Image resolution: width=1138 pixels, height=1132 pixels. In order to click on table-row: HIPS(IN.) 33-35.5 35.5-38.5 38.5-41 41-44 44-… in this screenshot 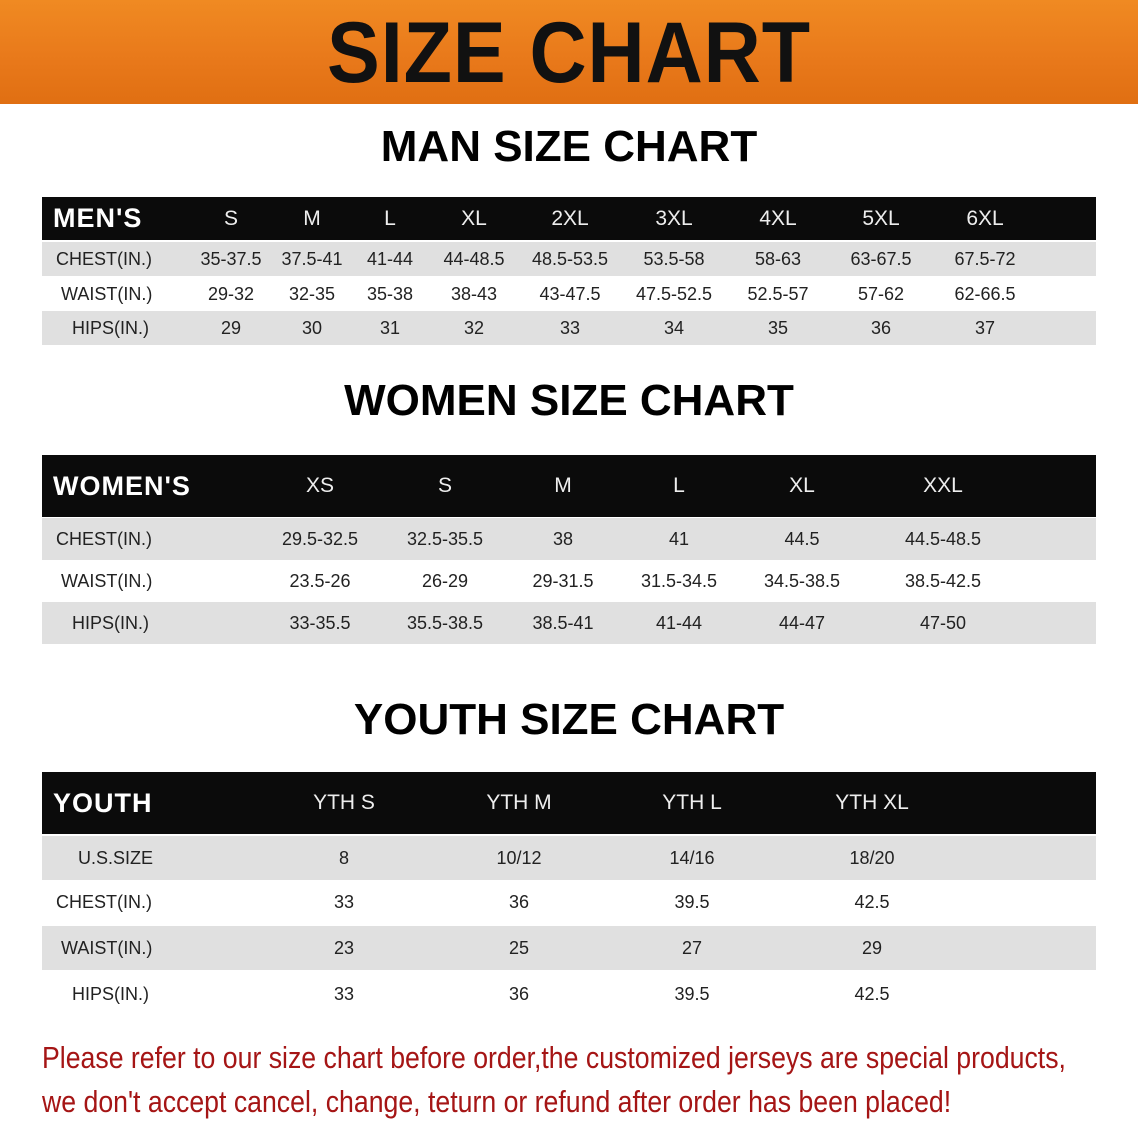, I will do `click(569, 623)`.